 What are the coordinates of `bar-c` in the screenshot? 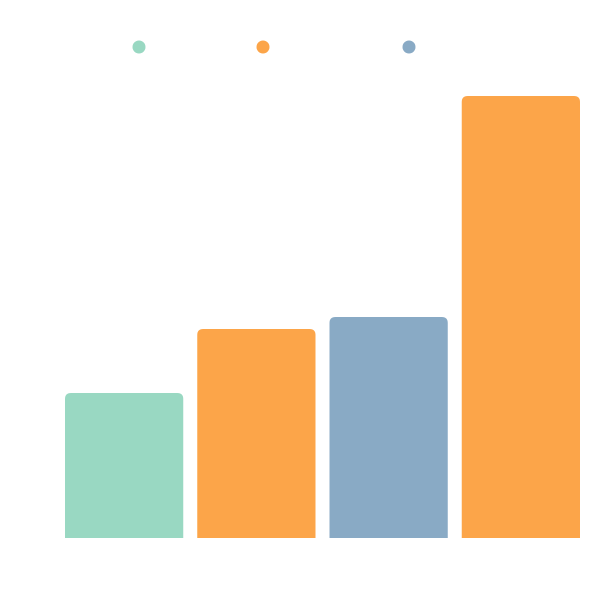 It's located at (388, 427).